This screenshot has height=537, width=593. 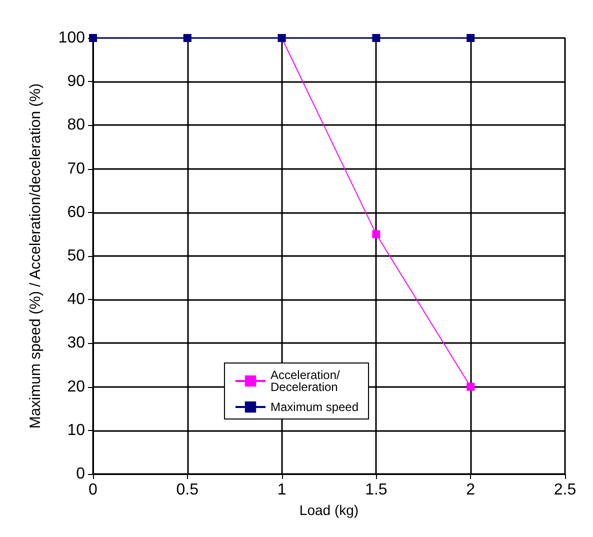 What do you see at coordinates (76, 169) in the screenshot?
I see `y-tick-label: 70` at bounding box center [76, 169].